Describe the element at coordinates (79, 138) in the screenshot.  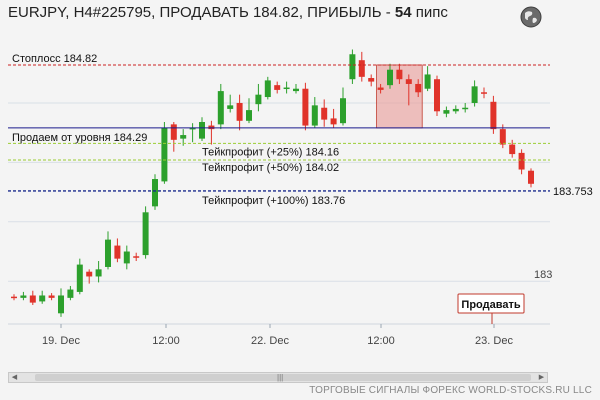
I see `level-label-entry: Продаем от уровня 184.29` at that location.